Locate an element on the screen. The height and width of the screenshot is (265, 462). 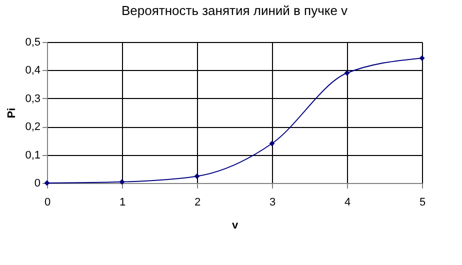
x-tick-label: 2 is located at coordinates (197, 202).